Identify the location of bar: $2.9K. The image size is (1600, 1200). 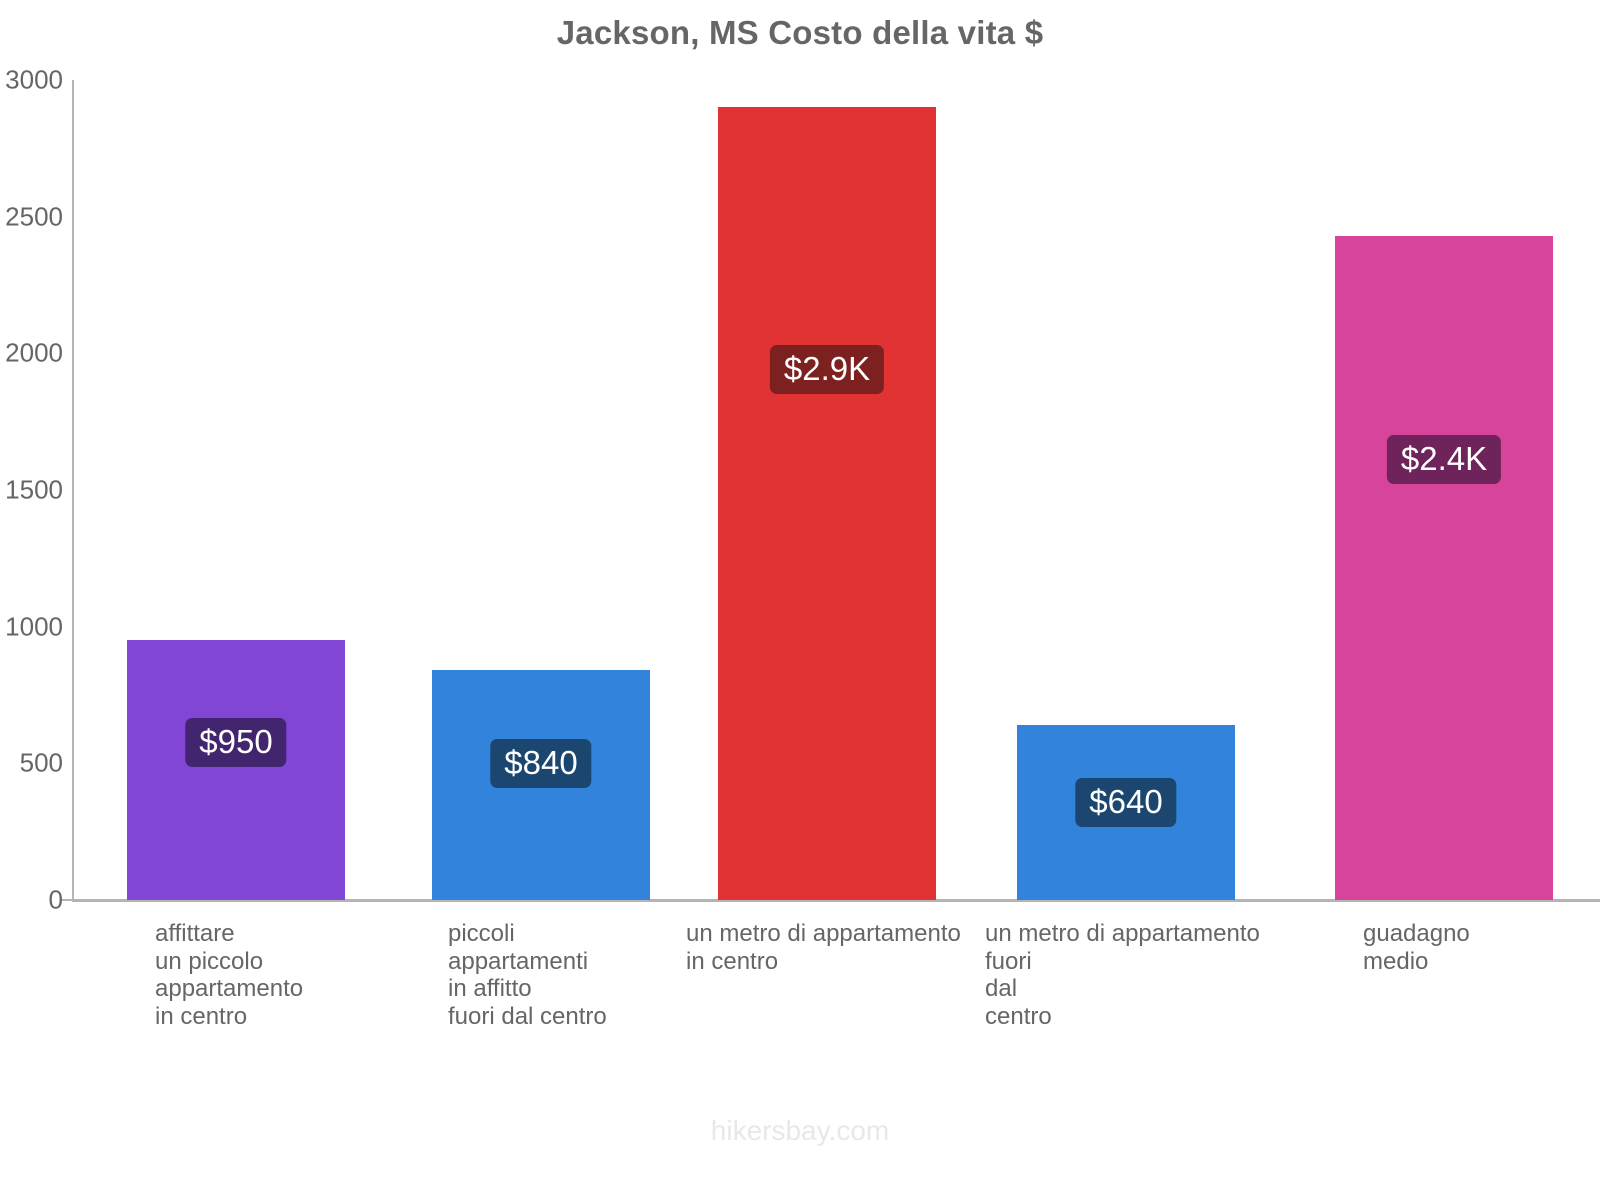
(827, 503).